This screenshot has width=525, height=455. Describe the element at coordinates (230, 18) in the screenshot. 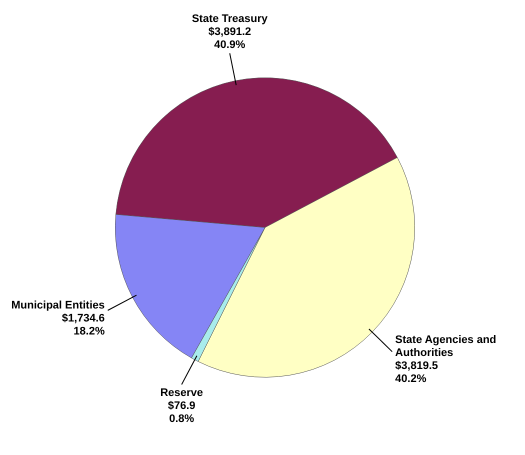

I see `slice-label: State Treasury` at that location.